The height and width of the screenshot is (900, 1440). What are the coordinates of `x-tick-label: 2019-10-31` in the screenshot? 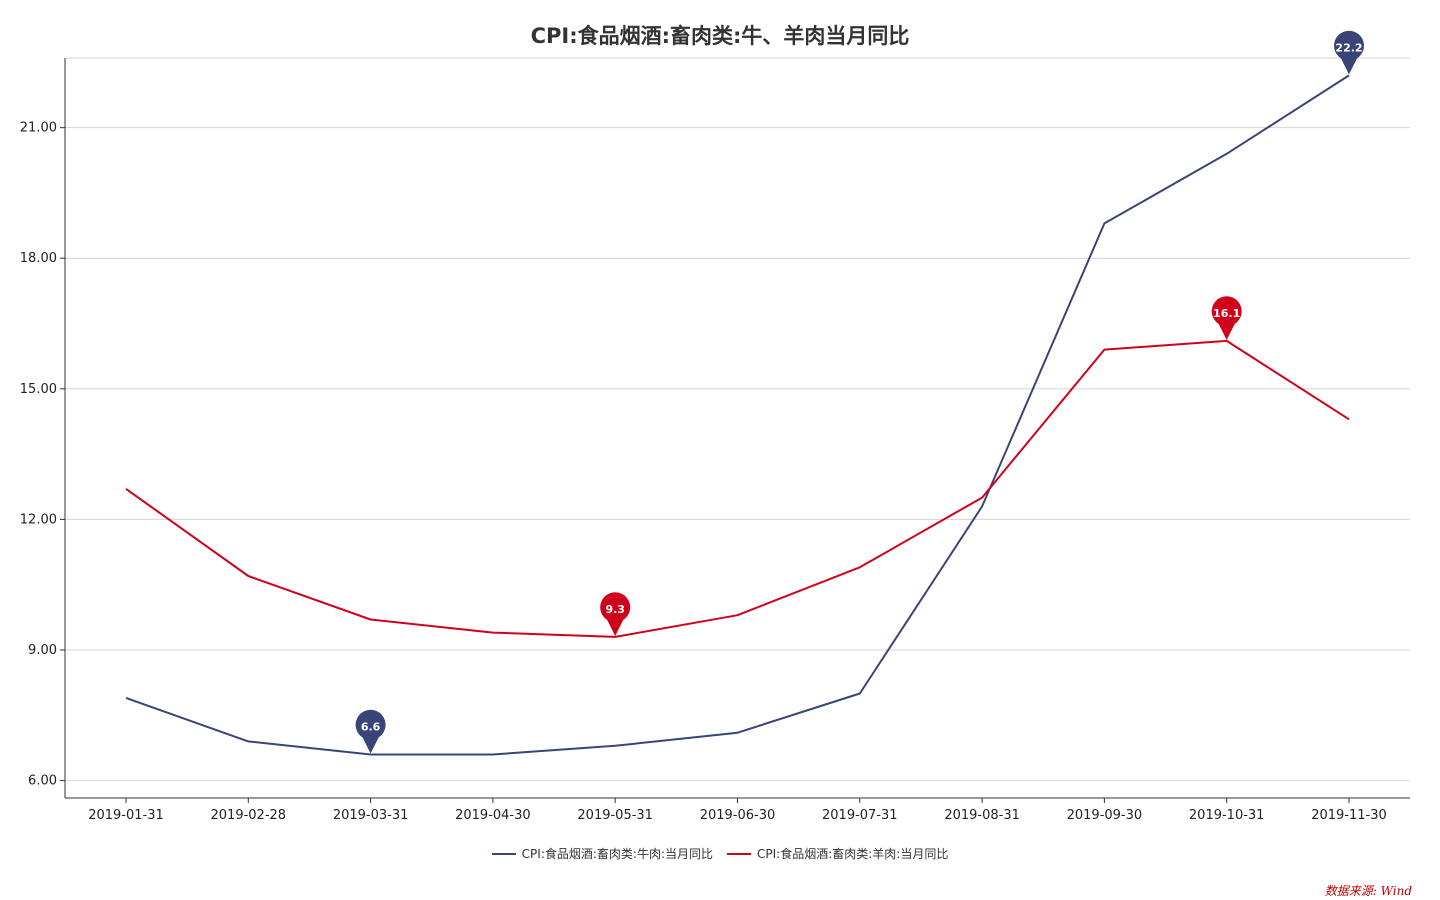 It's located at (1227, 815).